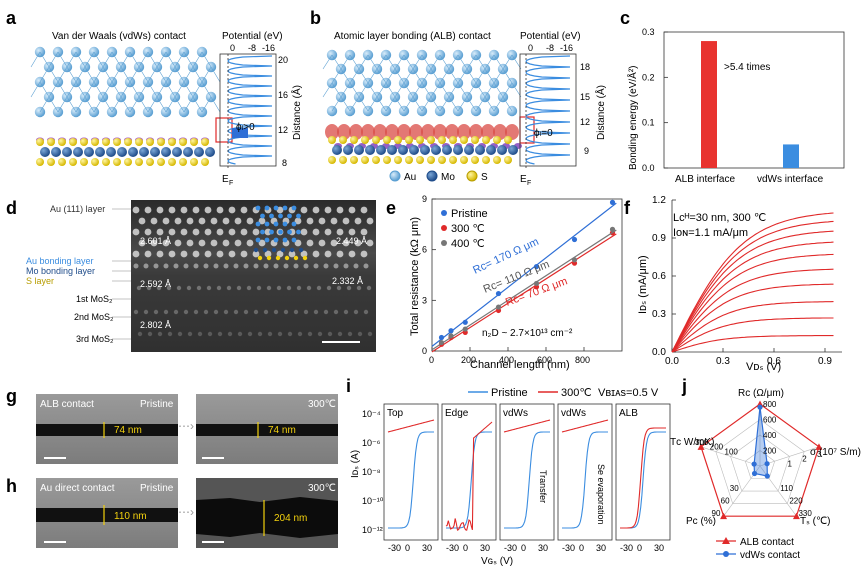 The width and height of the screenshot is (865, 571). Describe the element at coordinates (11, 486) in the screenshot. I see `panel-letter-h: h` at that location.